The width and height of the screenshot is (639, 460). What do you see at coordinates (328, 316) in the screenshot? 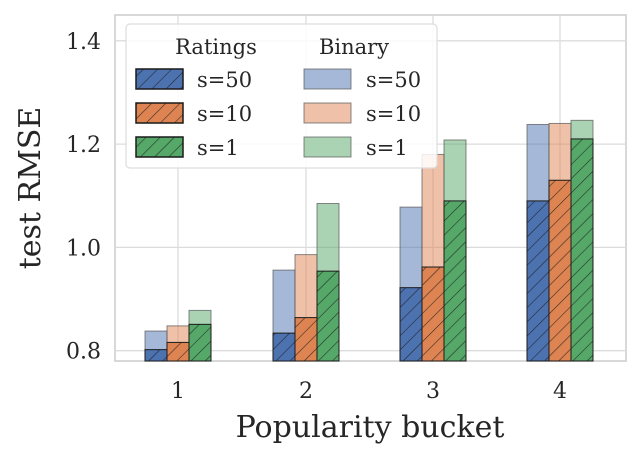
I see `bar-ratings-s1-bucket-2-hatch` at bounding box center [328, 316].